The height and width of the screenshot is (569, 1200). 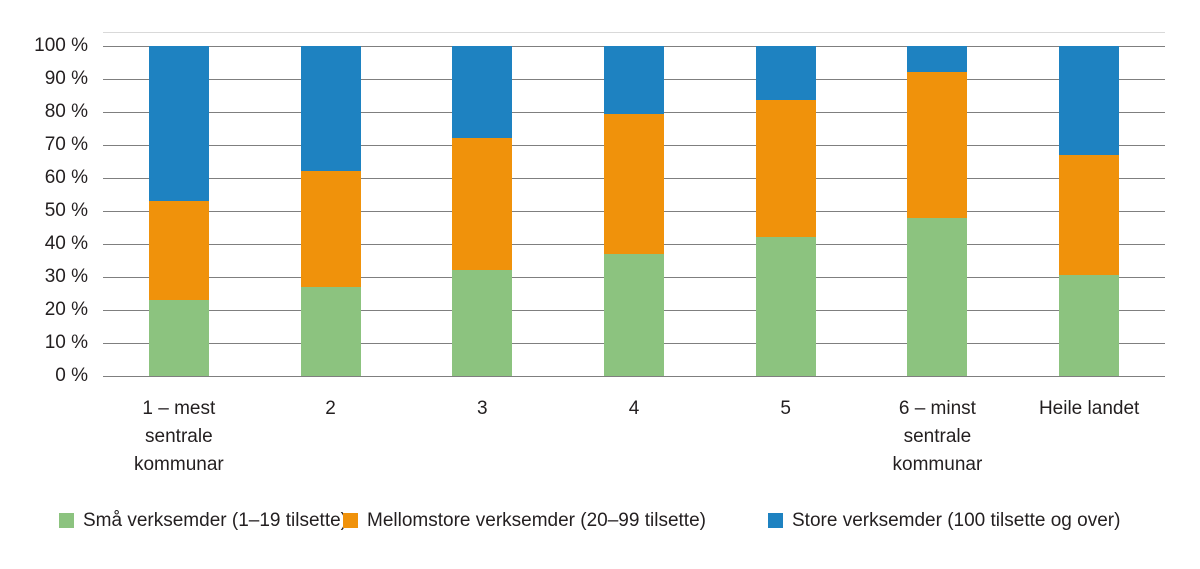 I want to click on bar-segment-series1-cat6, so click(x=937, y=296).